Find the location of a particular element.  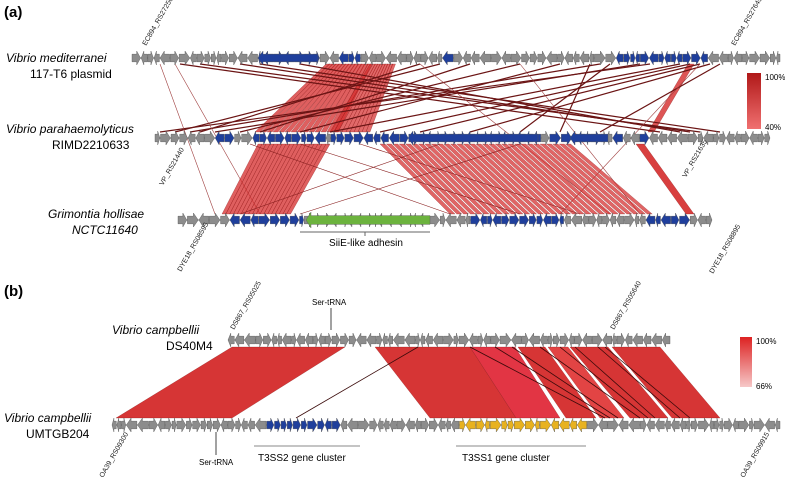

locus-tag-b-bot-right: OA39_RS09915 is located at coordinates (756, 455).